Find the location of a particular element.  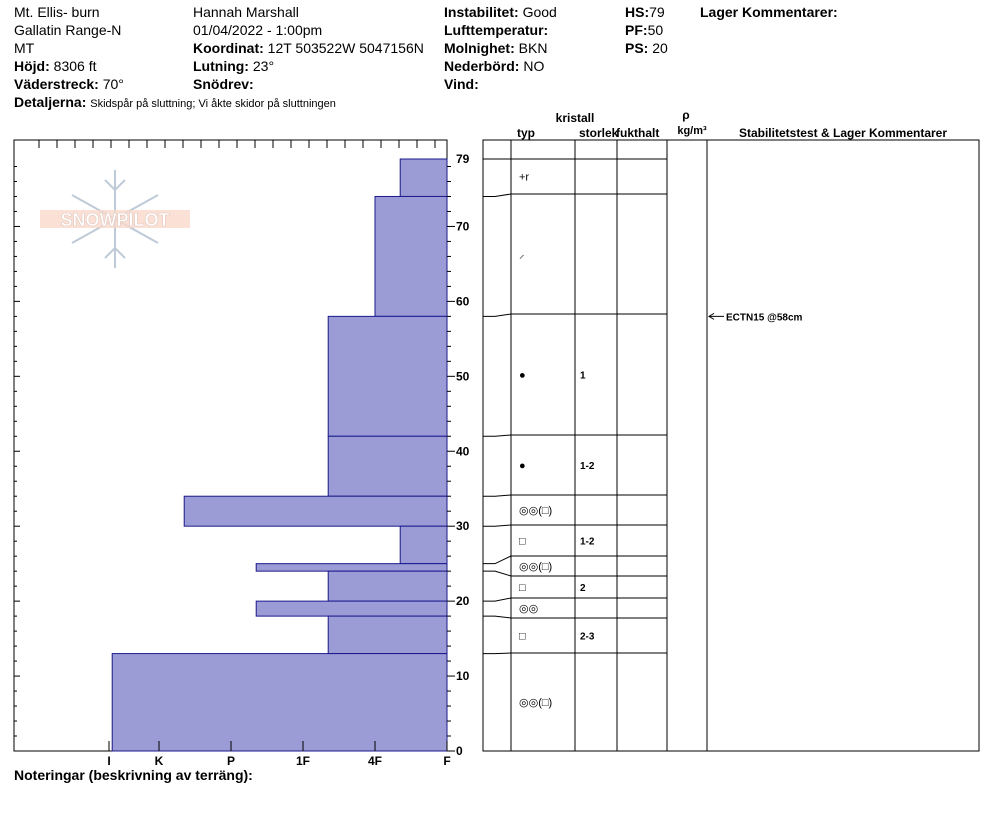

location-name: Mt. Ellis- burn is located at coordinates (57, 12).